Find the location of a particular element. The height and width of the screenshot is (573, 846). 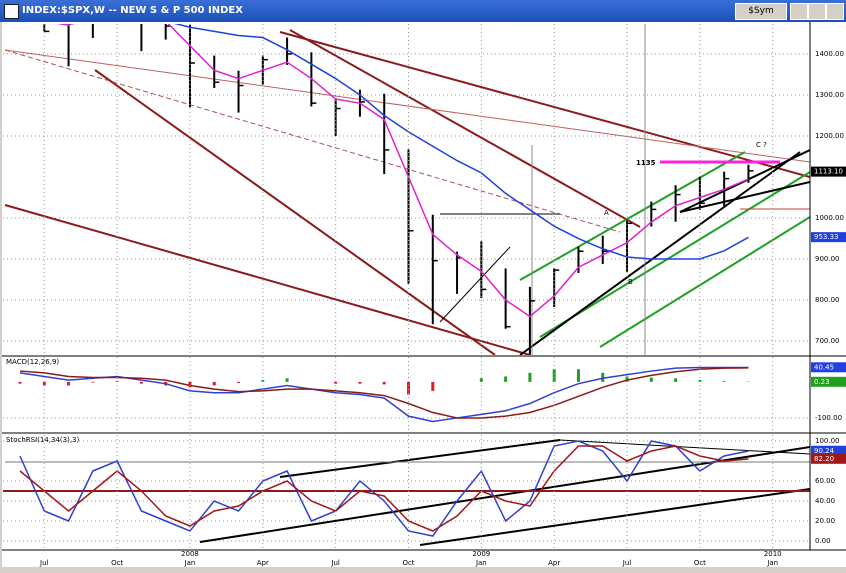

x-year-label: 2009 is located at coordinates (481, 554).